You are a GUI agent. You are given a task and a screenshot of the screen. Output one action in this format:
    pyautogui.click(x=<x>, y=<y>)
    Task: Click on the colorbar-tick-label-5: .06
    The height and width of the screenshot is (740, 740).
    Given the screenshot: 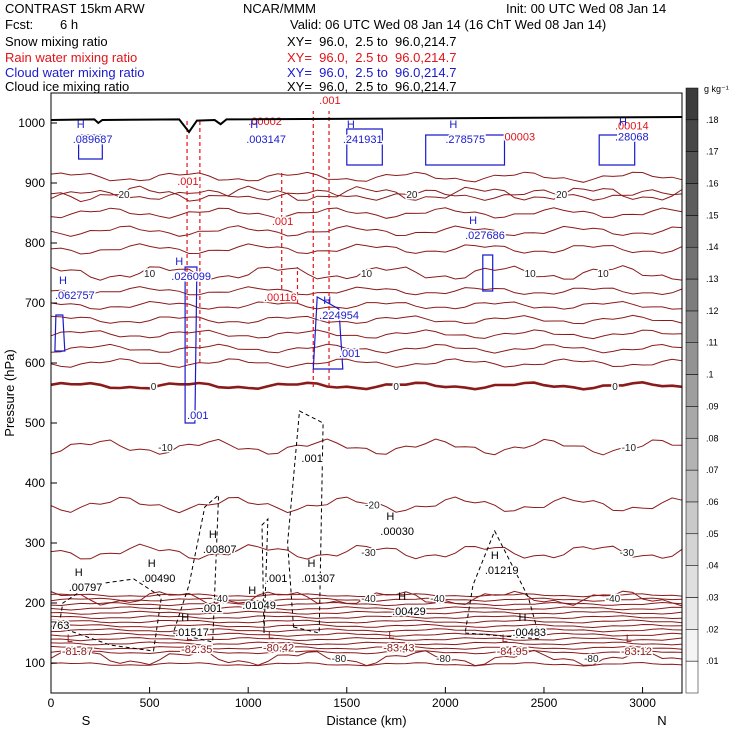 What is the action you would take?
    pyautogui.click(x=712, y=502)
    